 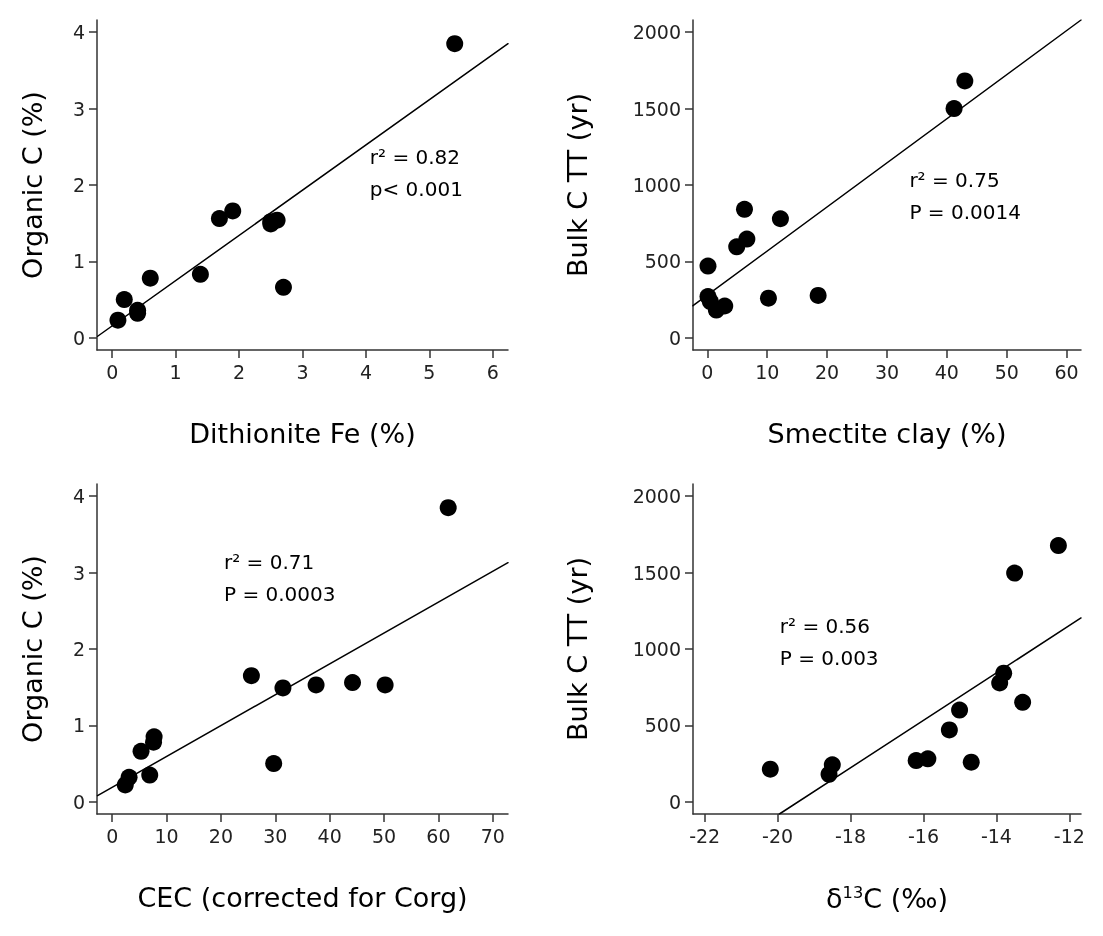 I want to click on annotation: r² = 0.75, so click(x=954, y=180).